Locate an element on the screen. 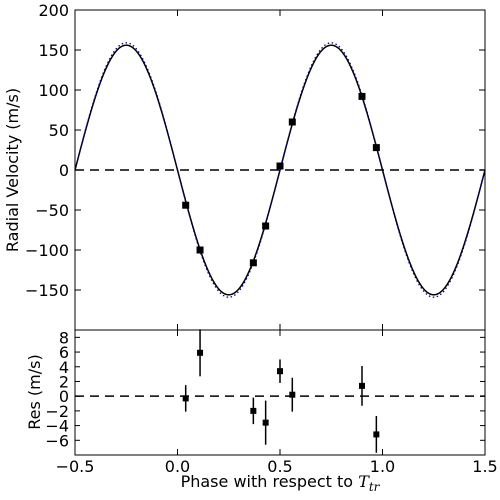 The width and height of the screenshot is (500, 500). rv-y-tick-label-0: −150 is located at coordinates (47, 290).